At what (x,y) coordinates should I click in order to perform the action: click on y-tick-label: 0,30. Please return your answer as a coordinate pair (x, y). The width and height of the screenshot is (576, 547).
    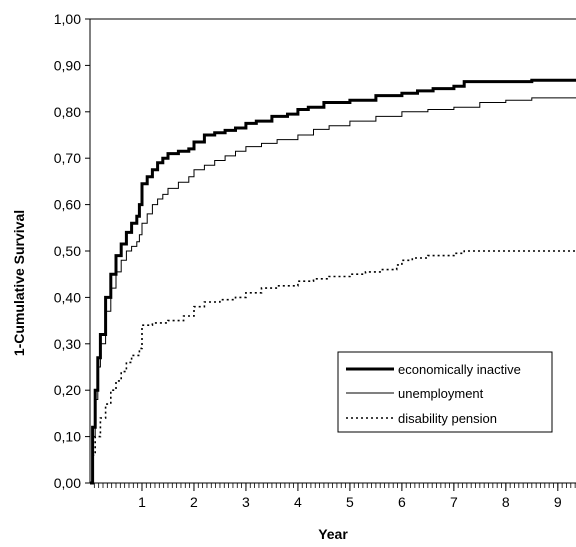
    Looking at the image, I should click on (67, 344).